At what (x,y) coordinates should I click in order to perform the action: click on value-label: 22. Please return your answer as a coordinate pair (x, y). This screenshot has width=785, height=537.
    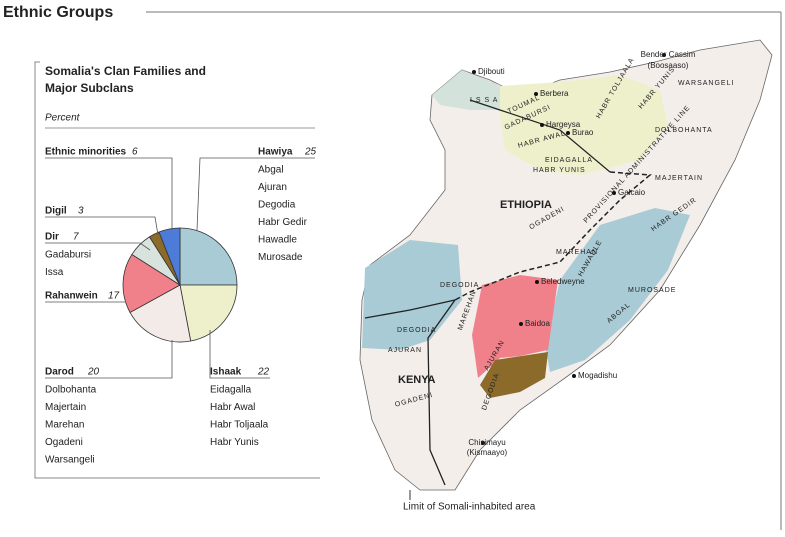
    Looking at the image, I should click on (263, 372).